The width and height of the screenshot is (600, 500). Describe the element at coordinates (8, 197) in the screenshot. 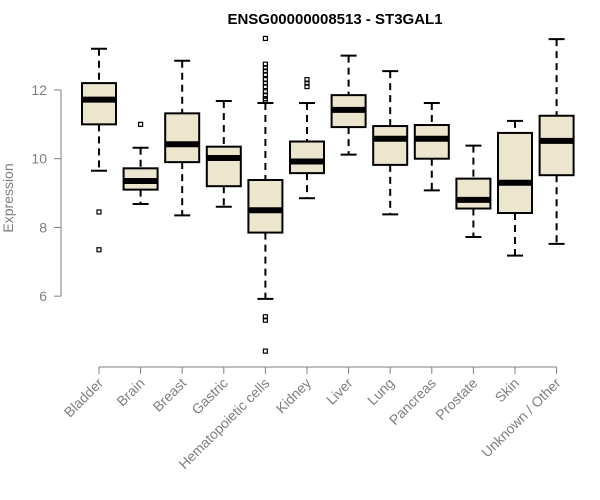

I see `y-axis-label: Expression` at that location.